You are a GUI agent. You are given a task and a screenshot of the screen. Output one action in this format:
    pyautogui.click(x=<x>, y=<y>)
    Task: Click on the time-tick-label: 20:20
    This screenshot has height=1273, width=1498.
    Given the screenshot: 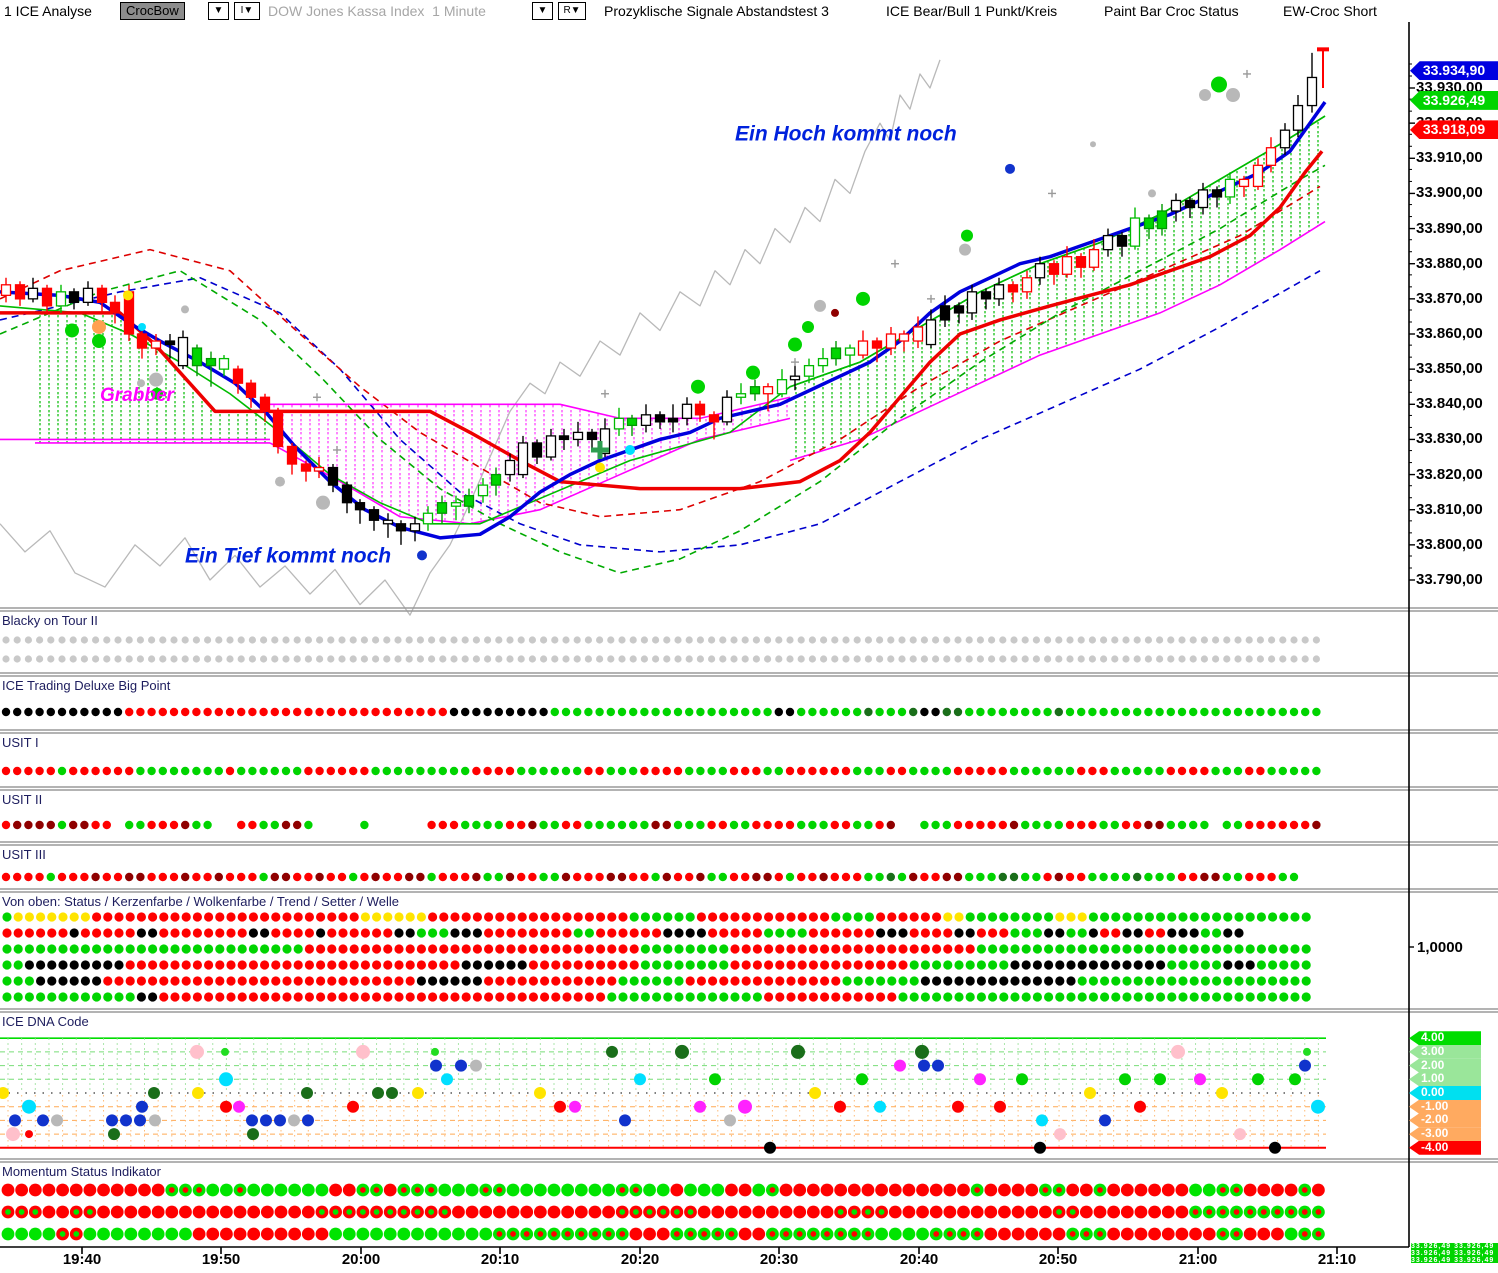 What is the action you would take?
    pyautogui.click(x=640, y=1259)
    